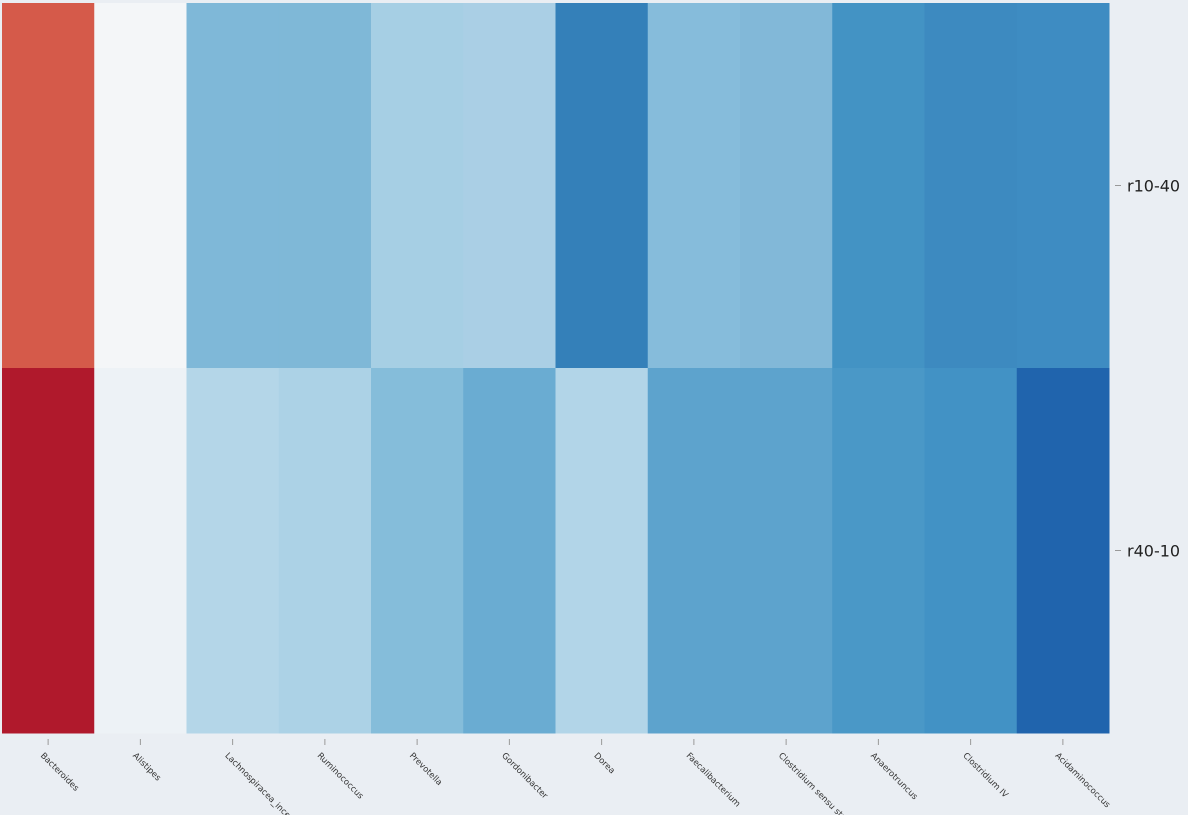 Image resolution: width=1188 pixels, height=815 pixels. Describe the element at coordinates (1153, 551) in the screenshot. I see `y-tick-label: r40-10` at that location.